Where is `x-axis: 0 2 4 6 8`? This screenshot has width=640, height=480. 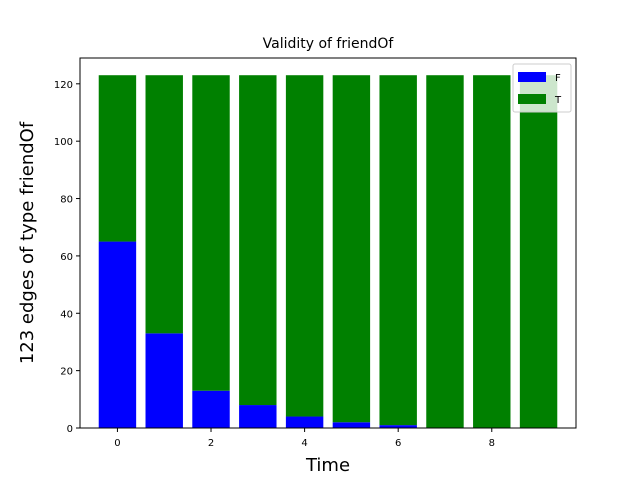 x-axis: 0 2 4 6 8 is located at coordinates (304, 438).